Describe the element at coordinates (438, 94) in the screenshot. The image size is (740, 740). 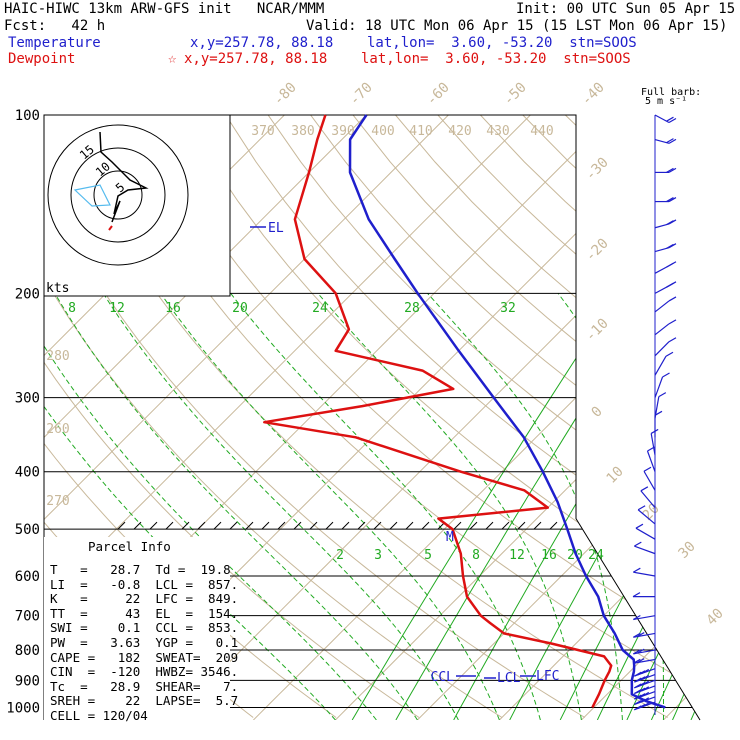
I see `isotherm-label: -60` at that location.